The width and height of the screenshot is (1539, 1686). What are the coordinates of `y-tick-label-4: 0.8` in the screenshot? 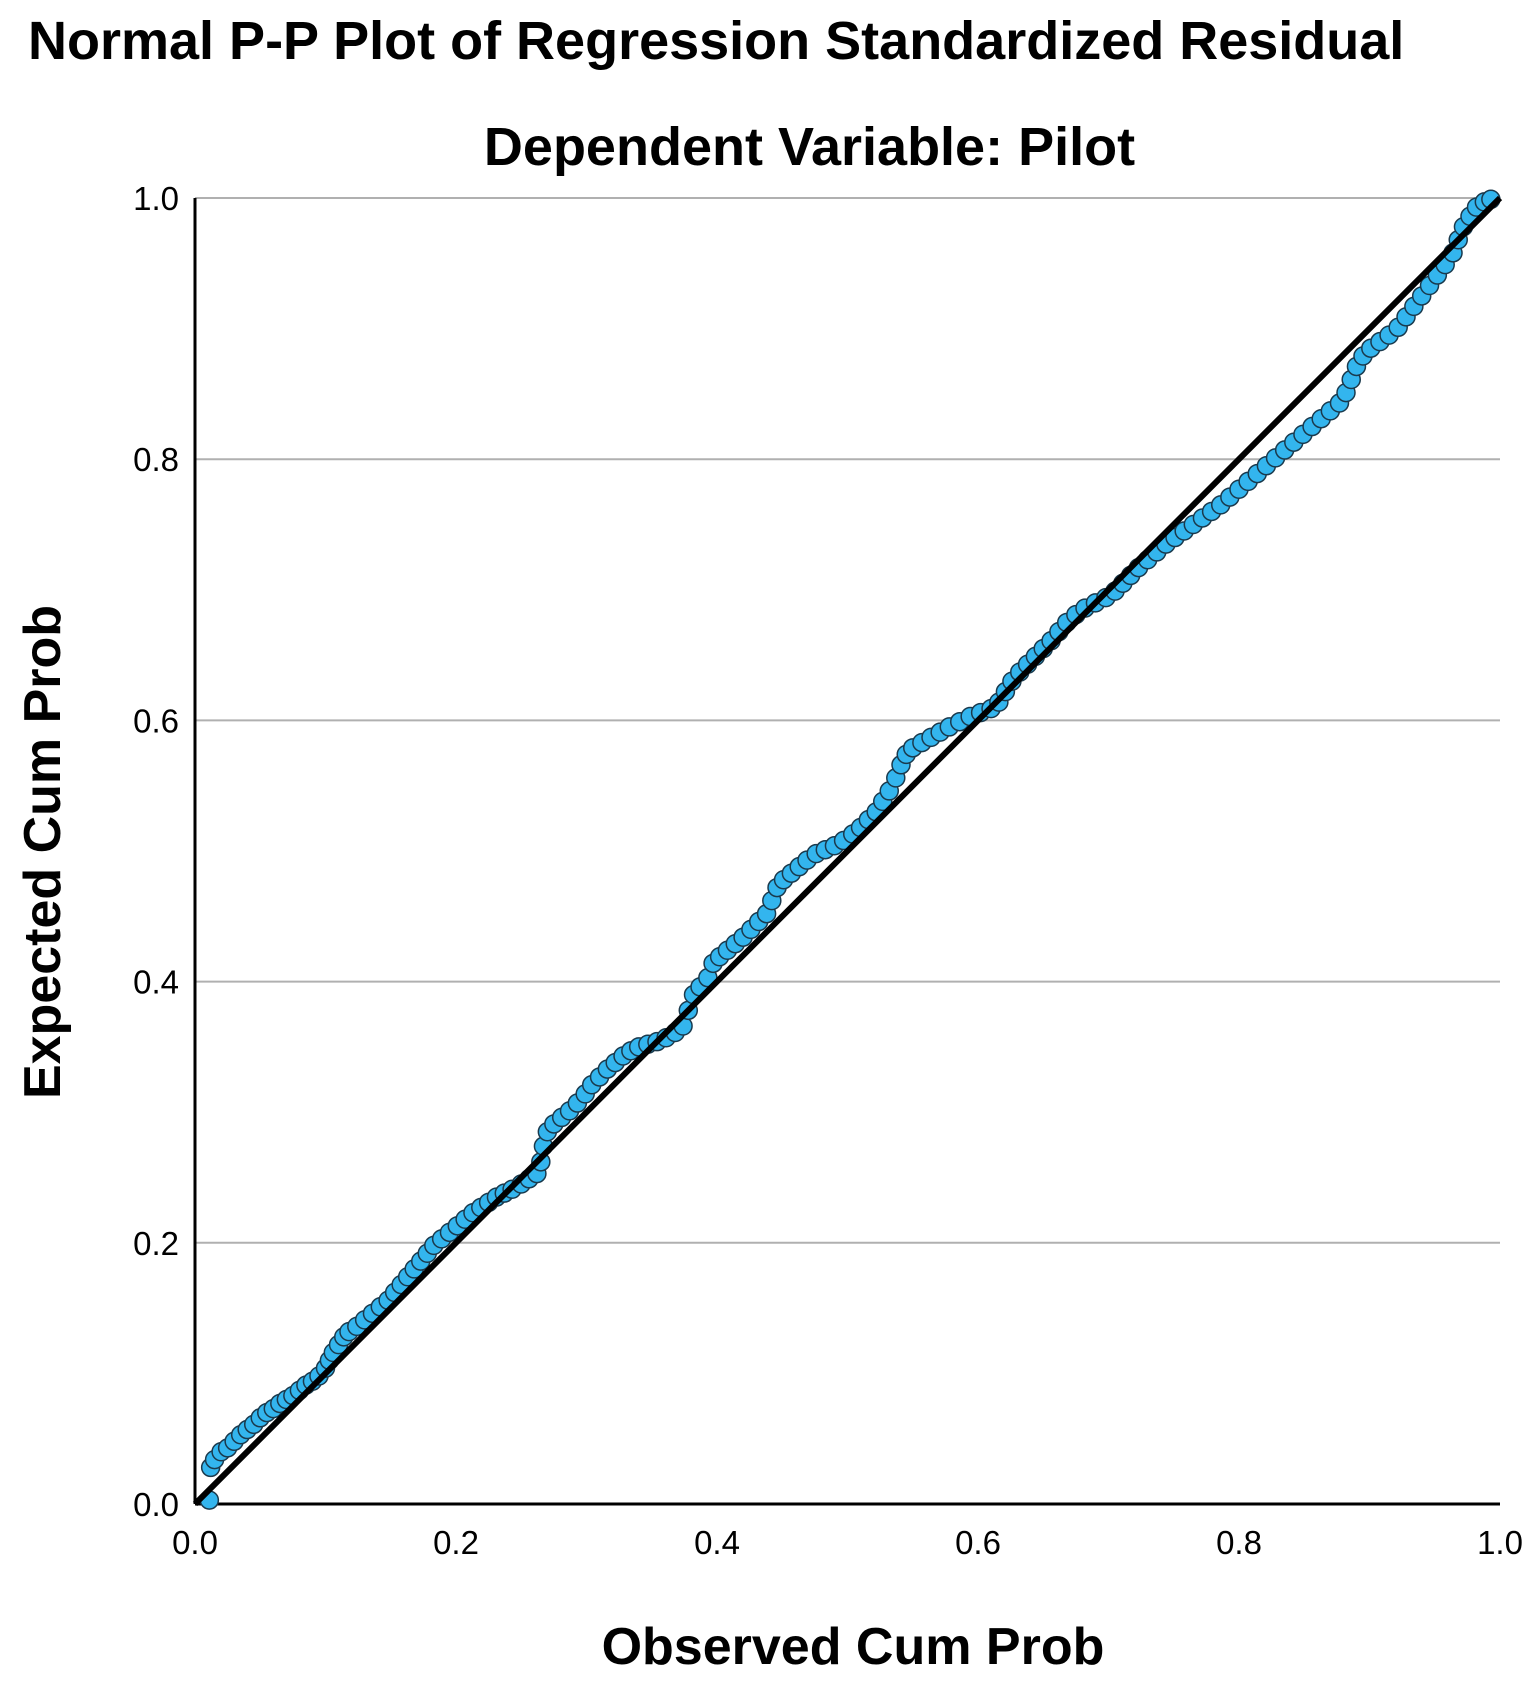 It's located at (156, 459).